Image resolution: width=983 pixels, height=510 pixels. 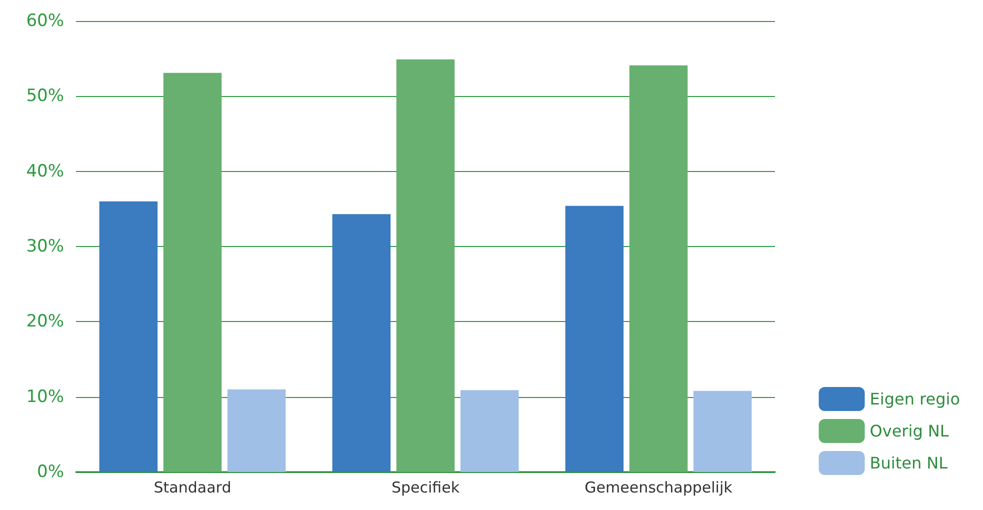 I want to click on y-tick-label: 10%, so click(x=45, y=396).